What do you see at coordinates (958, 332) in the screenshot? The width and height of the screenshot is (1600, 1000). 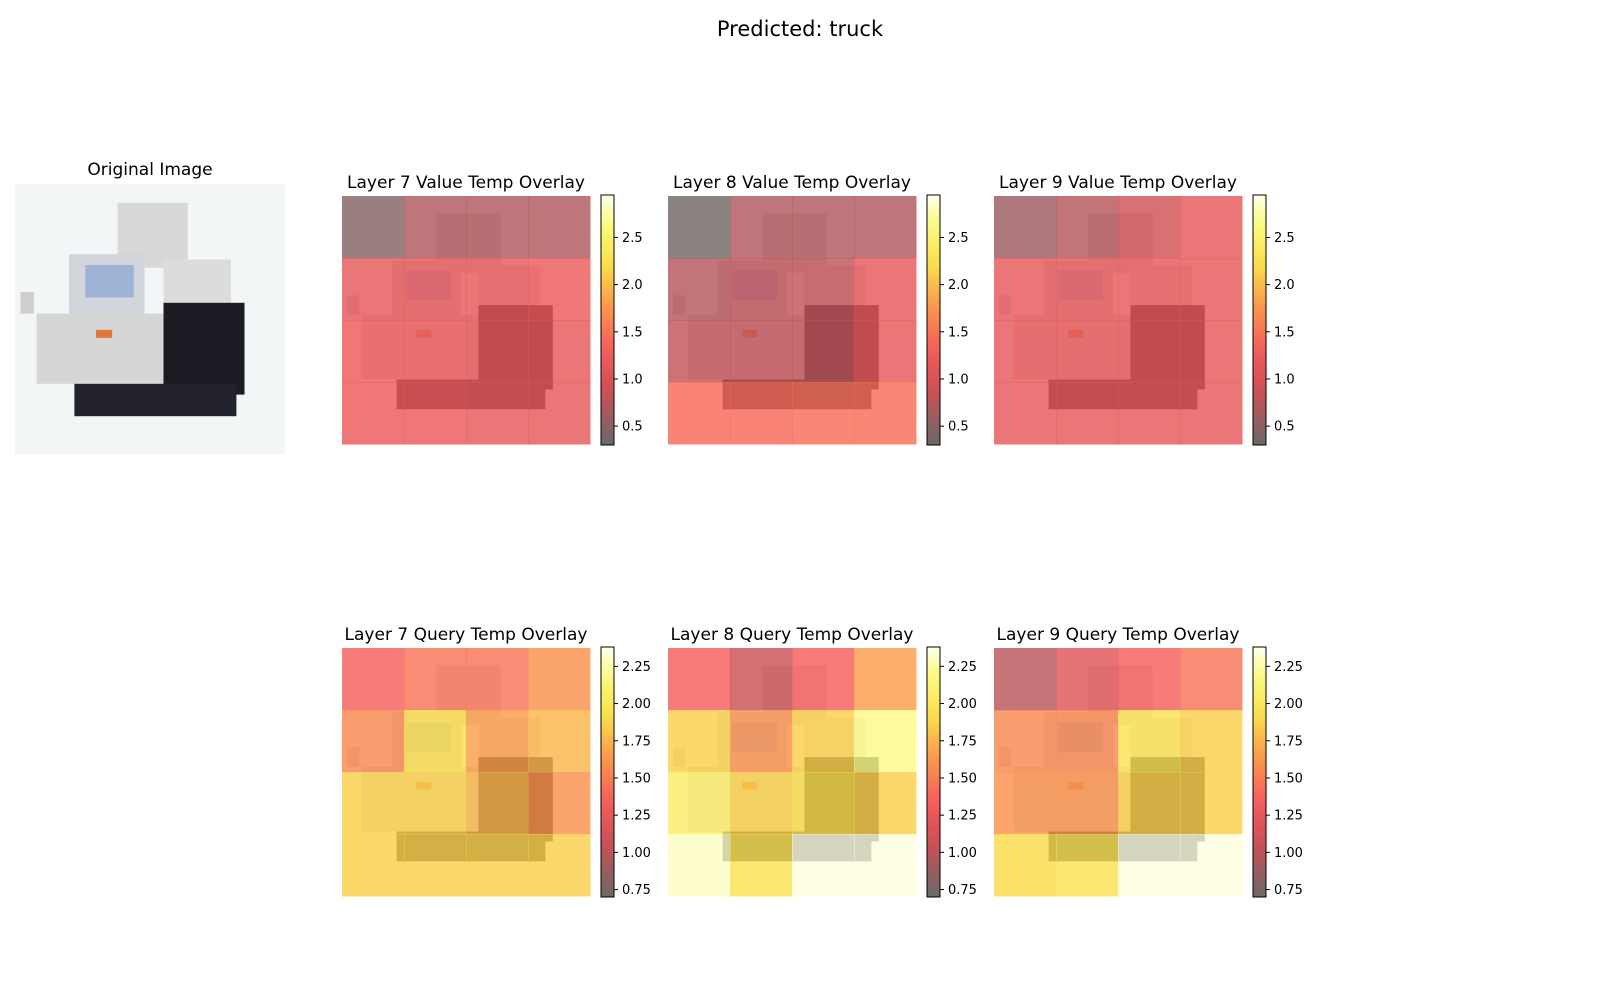 I see `layer8-value-colorbar-tick-label: 1.5` at bounding box center [958, 332].